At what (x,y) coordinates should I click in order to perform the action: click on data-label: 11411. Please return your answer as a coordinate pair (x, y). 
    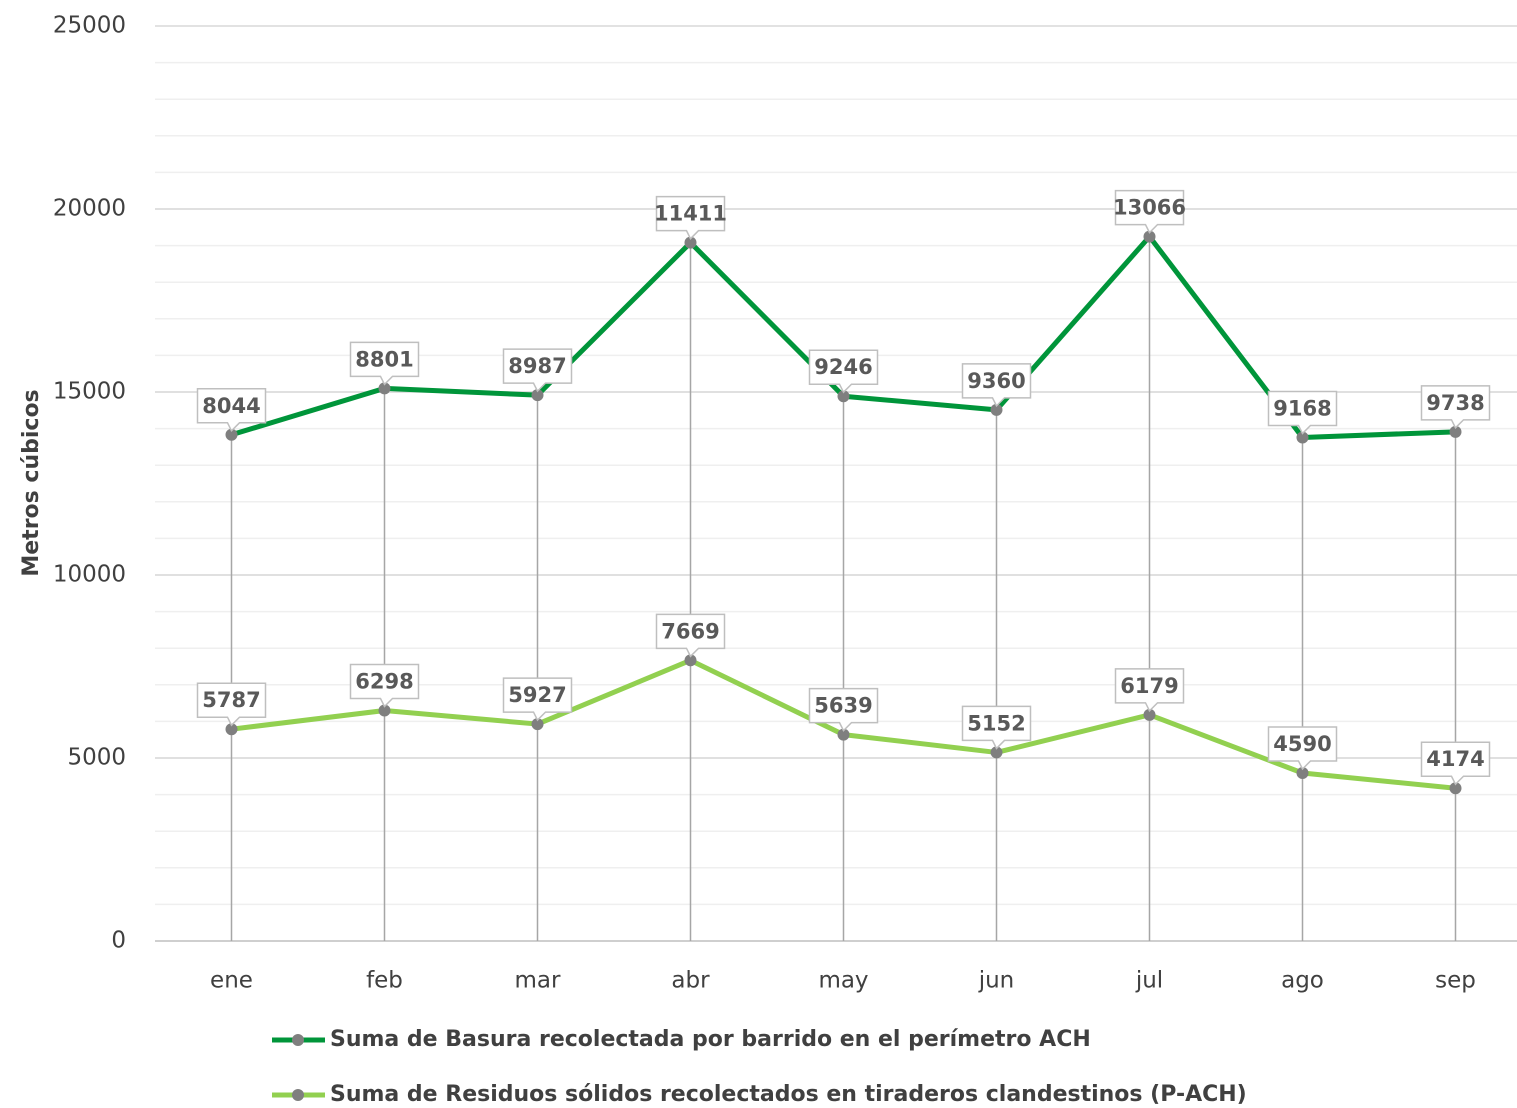
    Looking at the image, I should click on (690, 214).